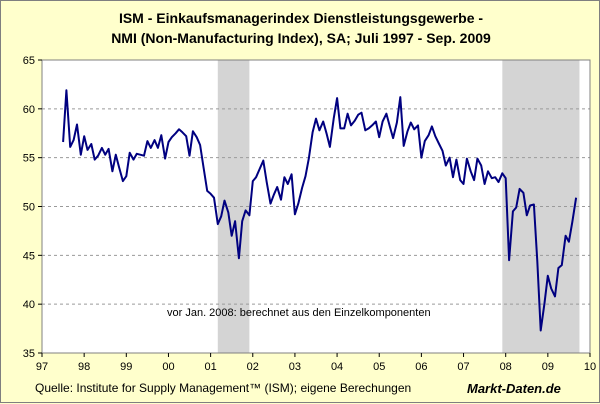  Describe the element at coordinates (379, 367) in the screenshot. I see `x-tick-label-05: 05` at that location.